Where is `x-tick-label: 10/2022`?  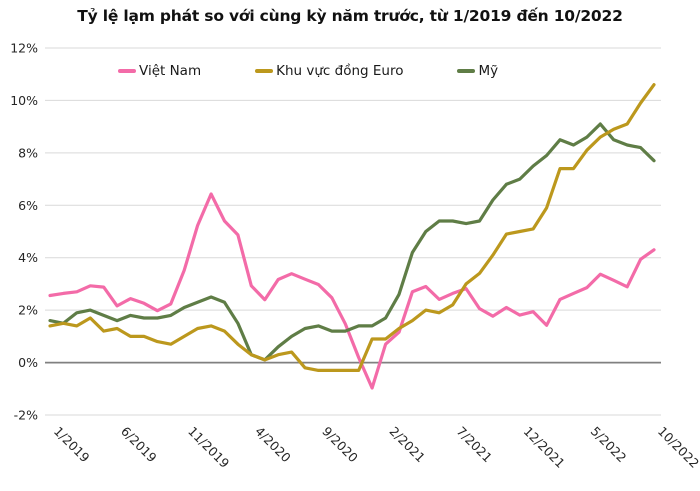
x-tick-label: 10/2022 is located at coordinates (677, 447).